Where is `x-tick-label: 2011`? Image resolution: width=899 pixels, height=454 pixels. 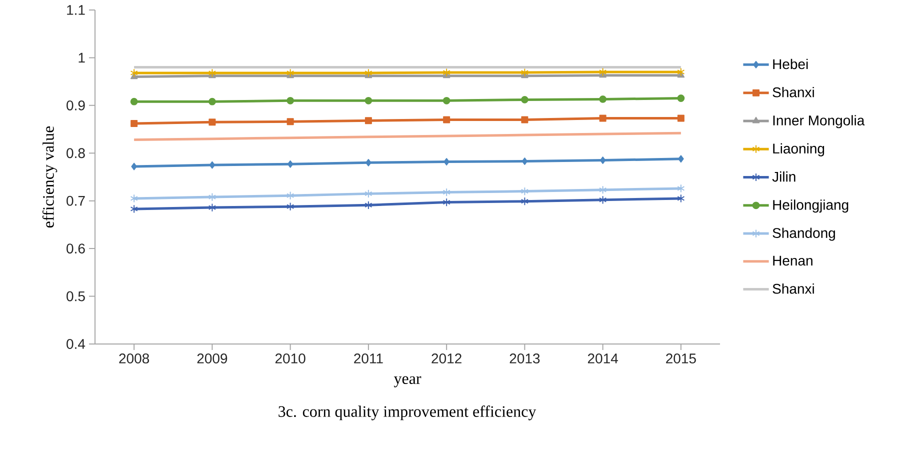 x-tick-label: 2011 is located at coordinates (368, 359).